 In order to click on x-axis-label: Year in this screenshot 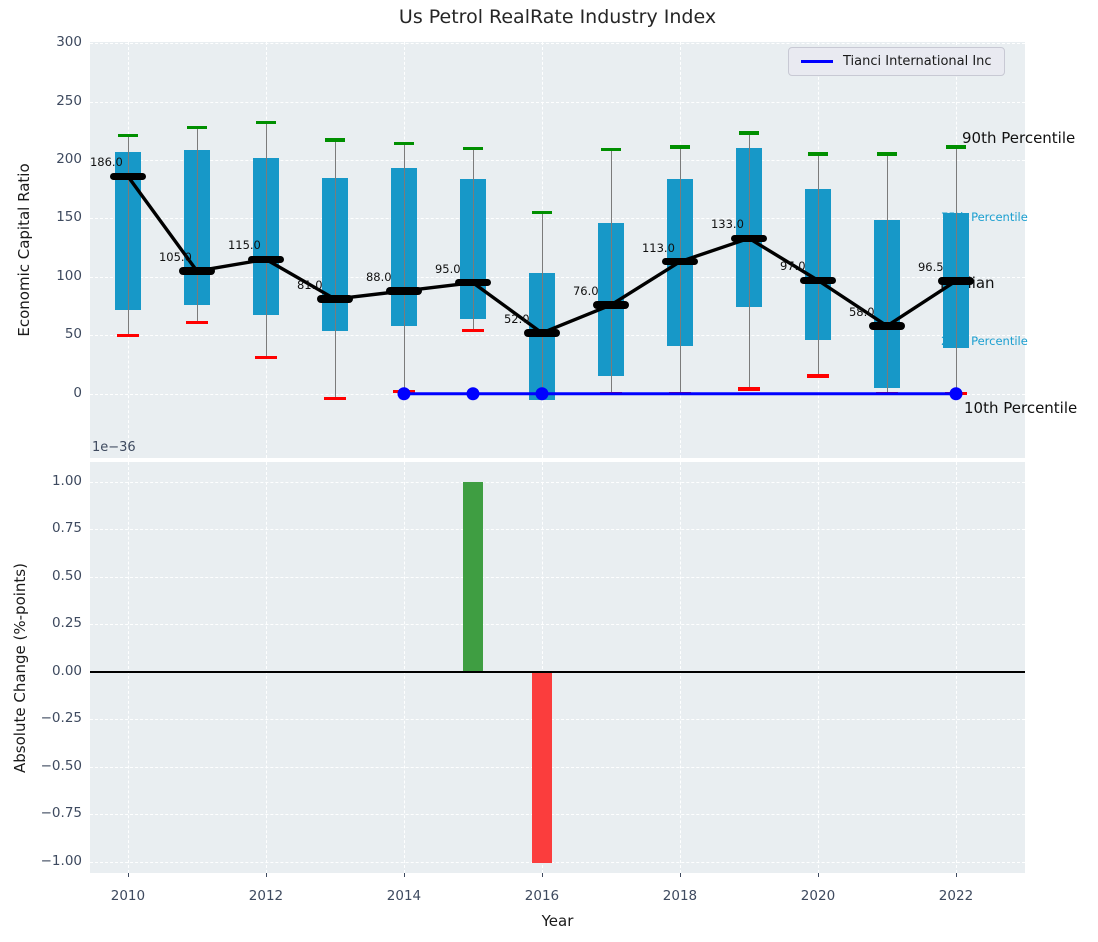, I will do `click(557, 921)`.